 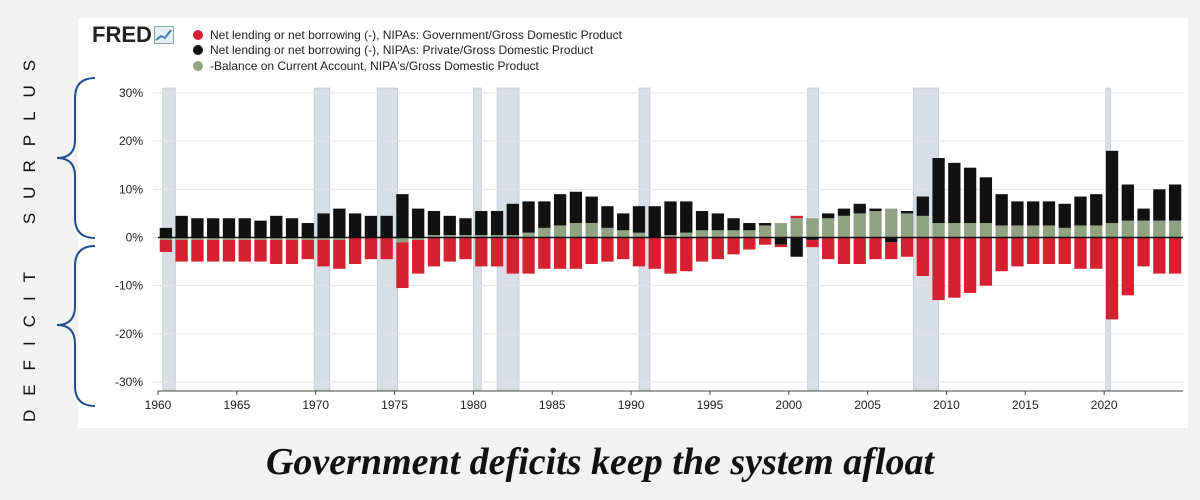 I want to click on deficit-side-label: DEFICIT, so click(x=30, y=340).